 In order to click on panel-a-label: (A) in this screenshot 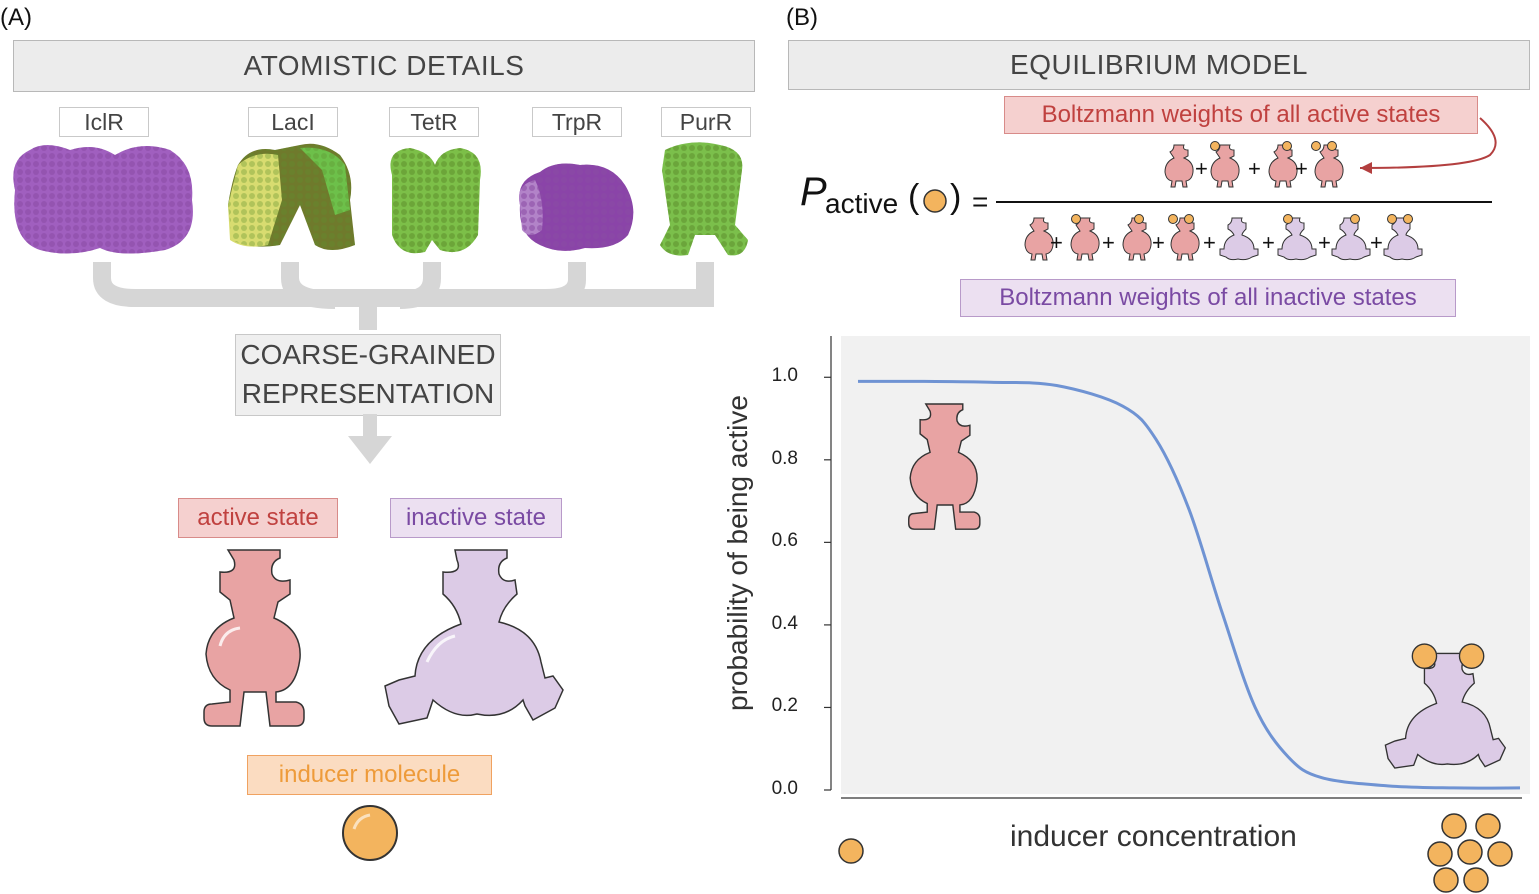, I will do `click(16, 17)`.